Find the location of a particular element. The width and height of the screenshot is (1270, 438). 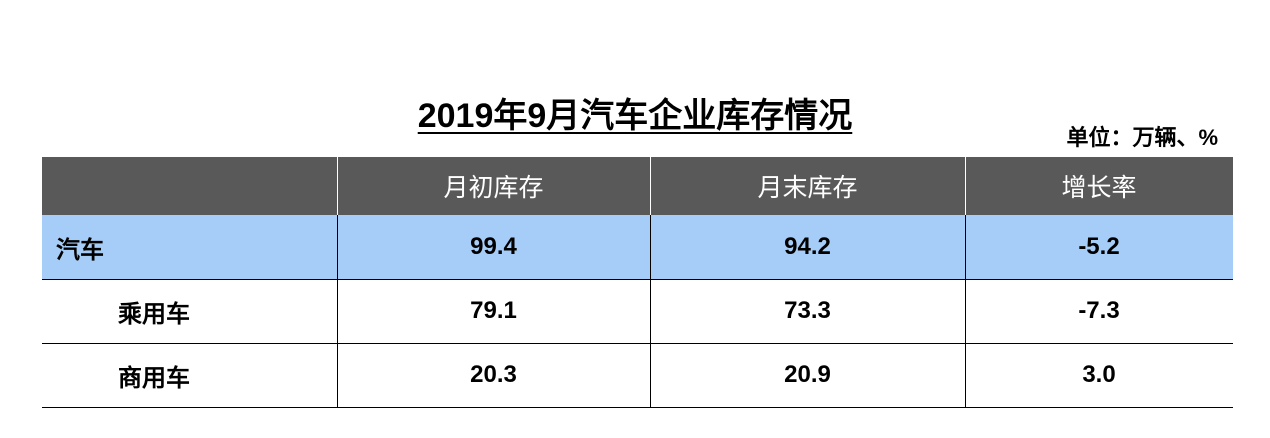

value-cell: 3.0 is located at coordinates (1099, 374).